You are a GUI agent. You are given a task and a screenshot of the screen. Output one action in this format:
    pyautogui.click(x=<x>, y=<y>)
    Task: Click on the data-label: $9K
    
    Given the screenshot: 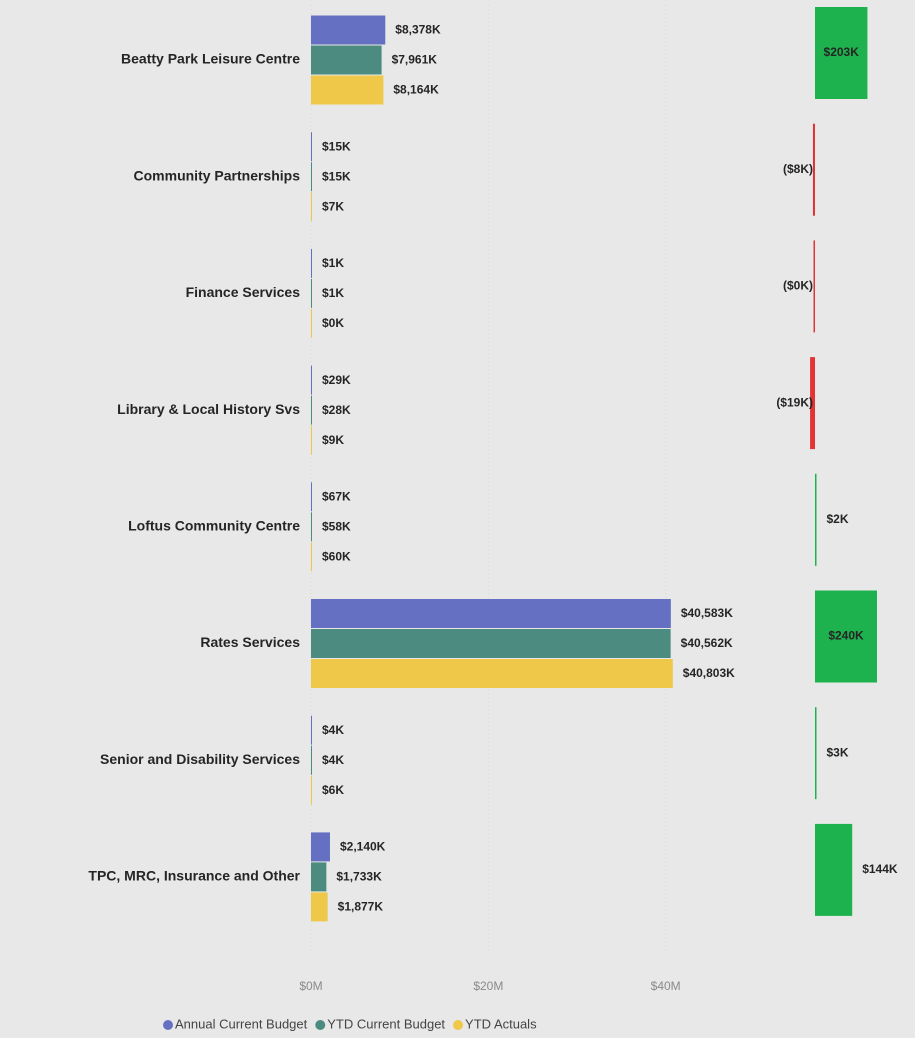 What is the action you would take?
    pyautogui.click(x=333, y=440)
    